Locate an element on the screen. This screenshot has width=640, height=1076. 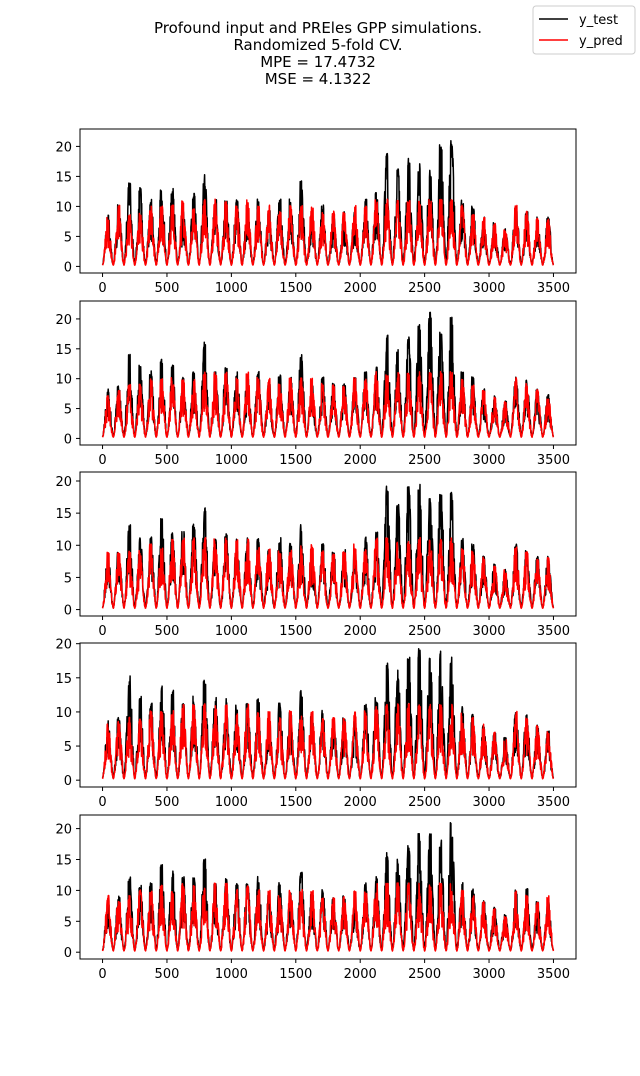
subplot-1: 0 500 1000 1500 2000 2500 3000 3500 0 5 10 15 20 is located at coordinates (316, 212).